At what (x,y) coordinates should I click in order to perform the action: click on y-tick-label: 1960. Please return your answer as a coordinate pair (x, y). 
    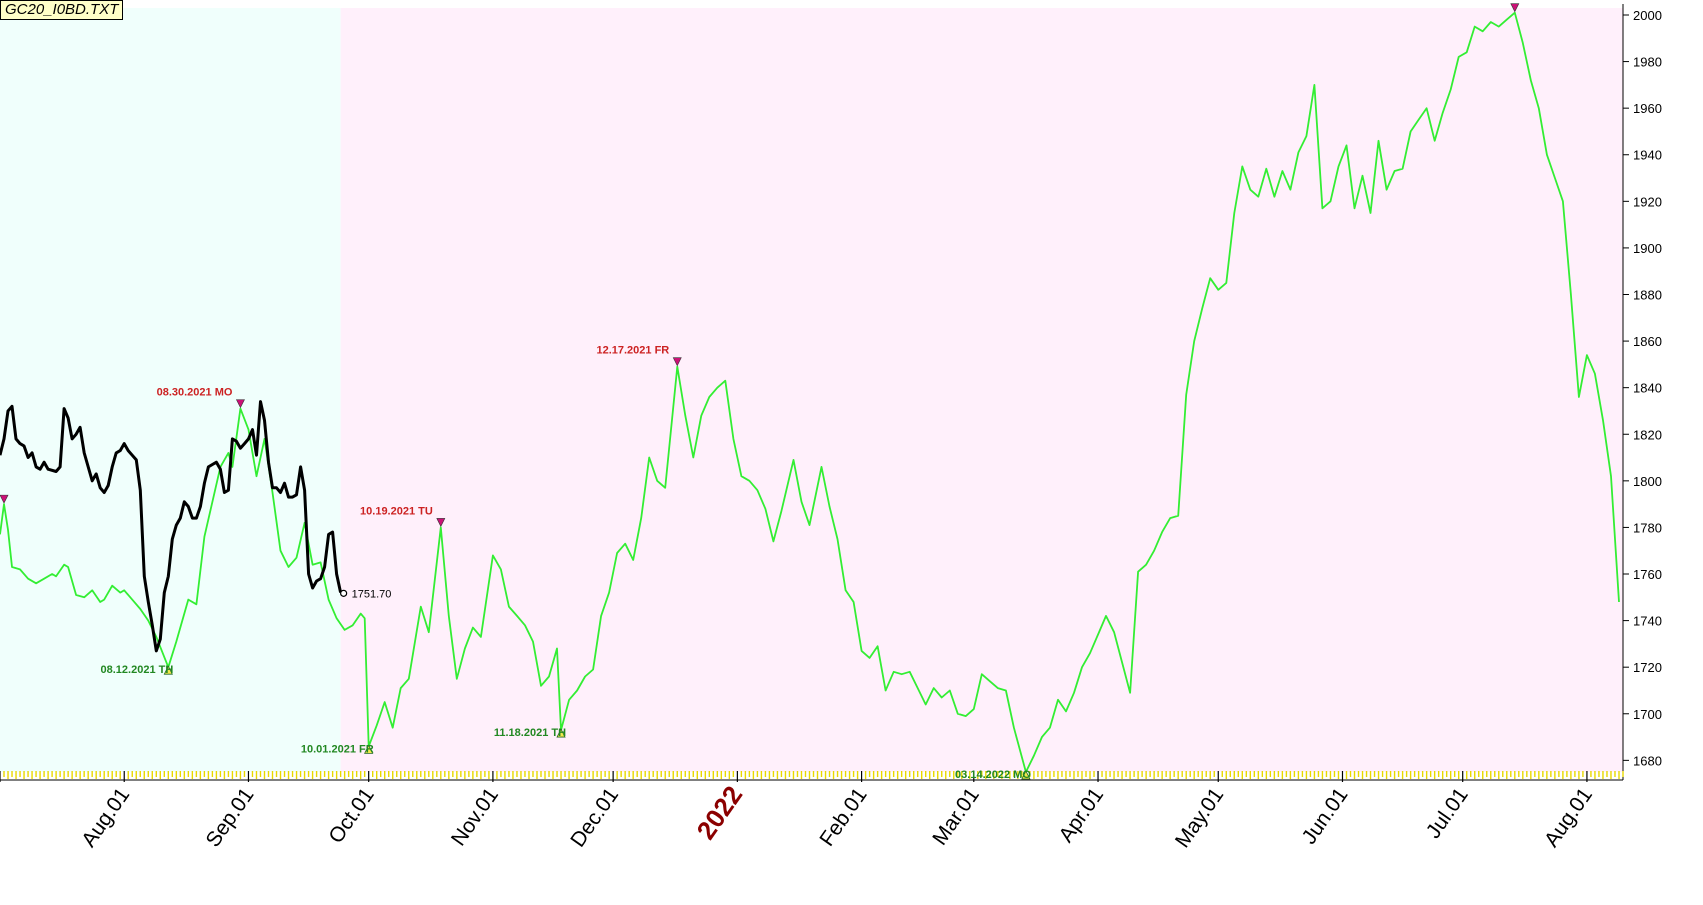
    Looking at the image, I should click on (1647, 108).